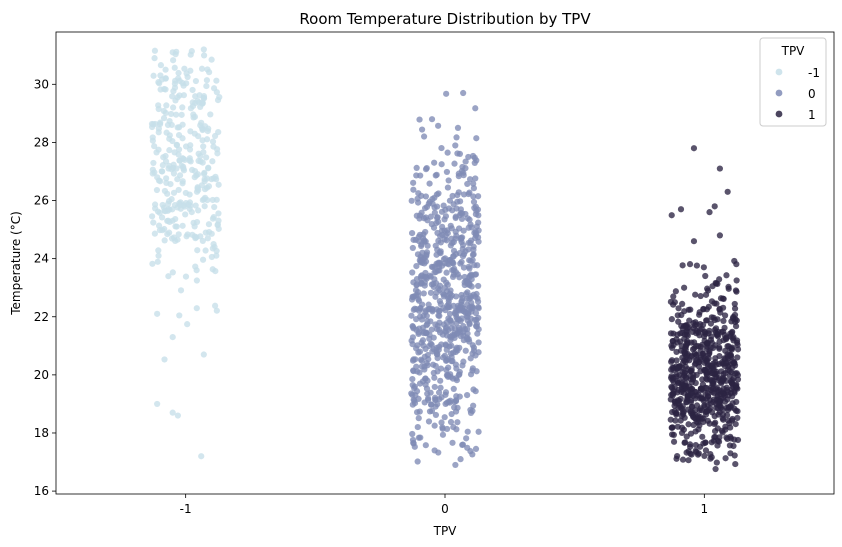  Describe the element at coordinates (186, 509) in the screenshot. I see `x-tick-label: -1` at that location.